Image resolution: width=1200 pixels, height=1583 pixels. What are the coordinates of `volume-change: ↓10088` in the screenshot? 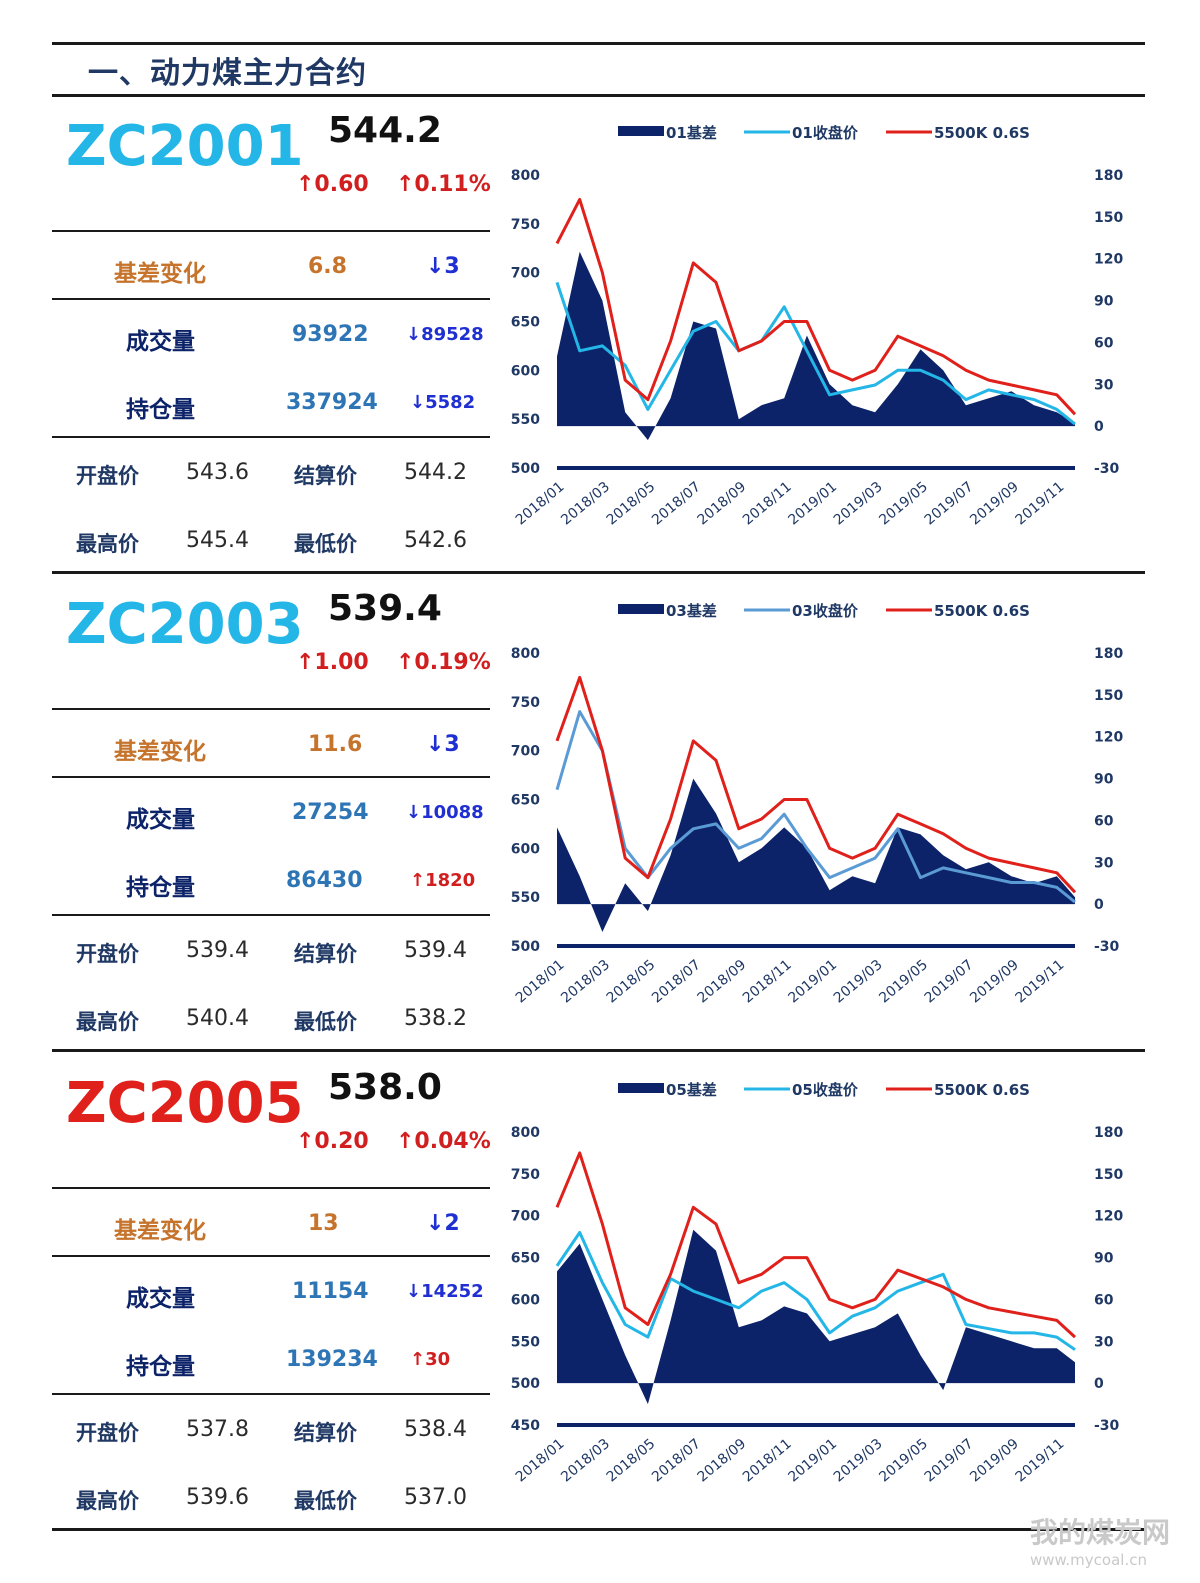 It's located at (445, 812).